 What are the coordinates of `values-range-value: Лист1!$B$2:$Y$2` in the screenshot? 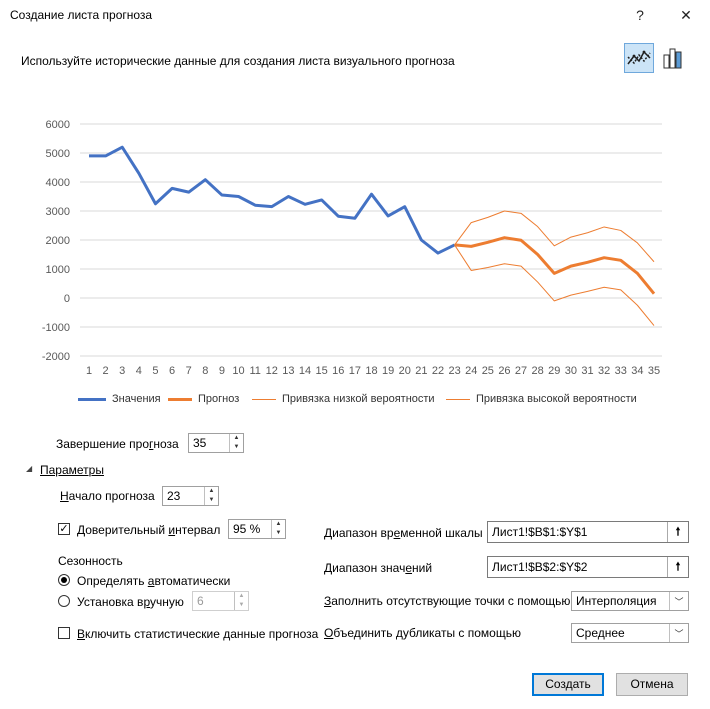 It's located at (540, 567).